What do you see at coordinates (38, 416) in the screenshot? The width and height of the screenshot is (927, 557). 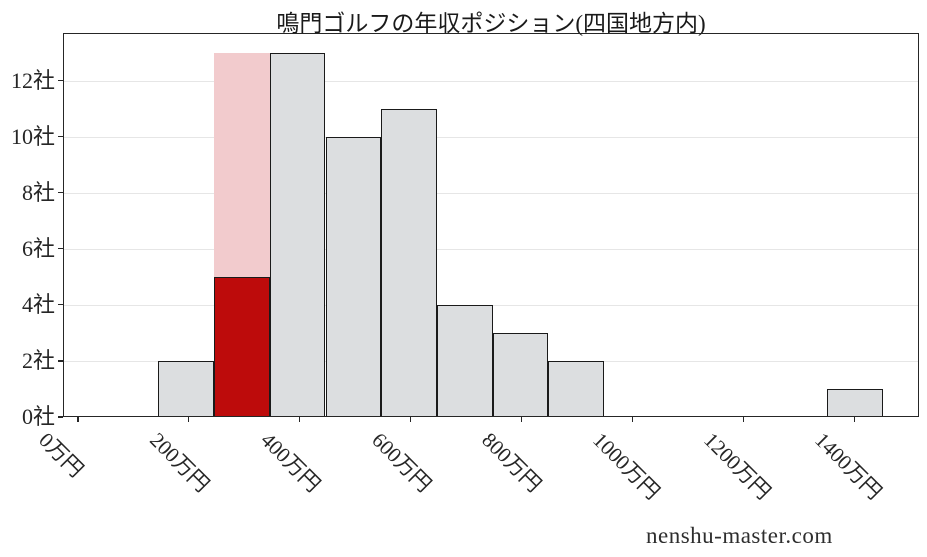 I see `y-tick-label: 0社` at bounding box center [38, 416].